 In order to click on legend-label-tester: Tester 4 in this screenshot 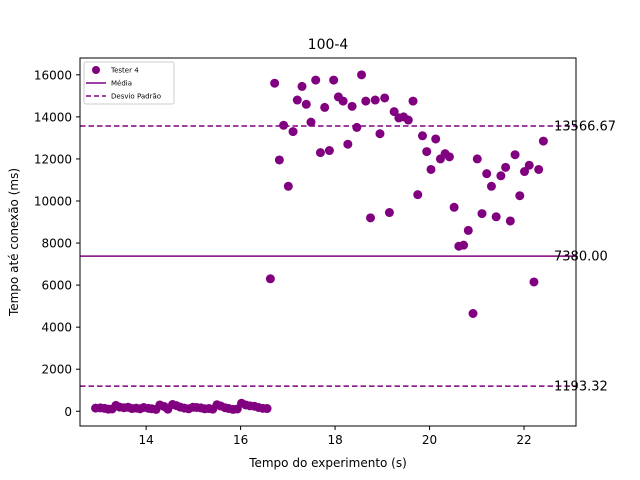, I will do `click(124, 71)`.